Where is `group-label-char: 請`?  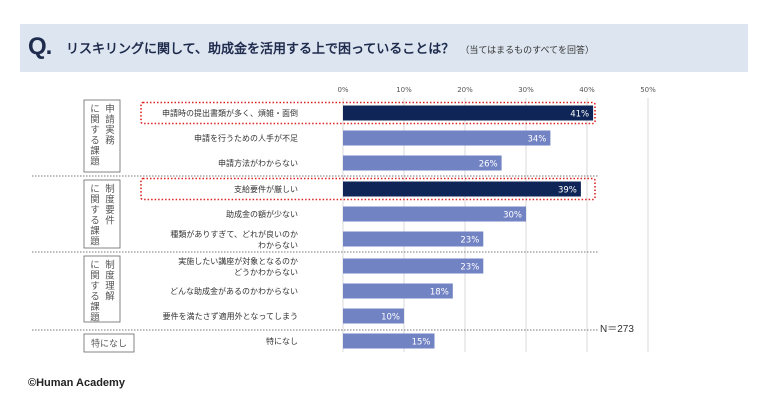 group-label-char: 請 is located at coordinates (110, 120).